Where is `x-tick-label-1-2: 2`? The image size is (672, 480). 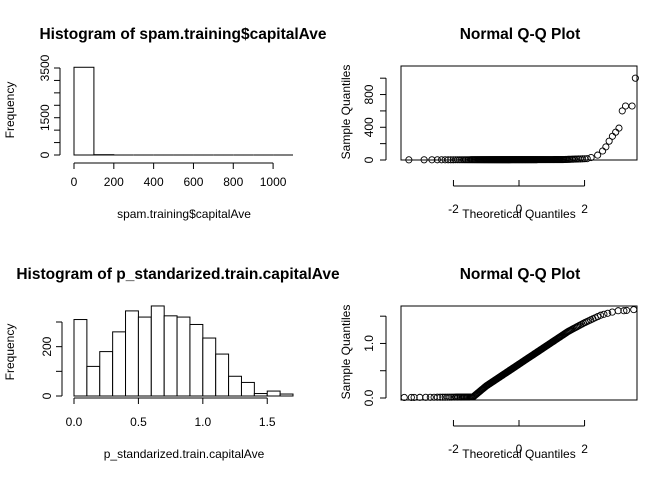
x-tick-label-1-2: 2 is located at coordinates (584, 209).